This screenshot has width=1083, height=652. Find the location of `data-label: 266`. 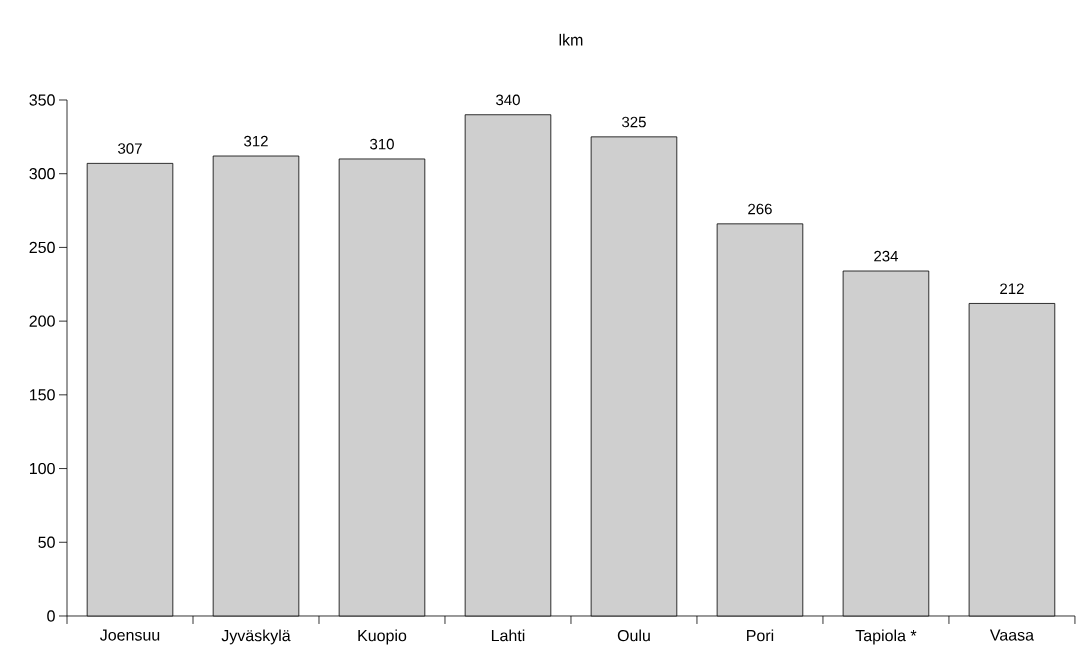

data-label: 266 is located at coordinates (760, 209).